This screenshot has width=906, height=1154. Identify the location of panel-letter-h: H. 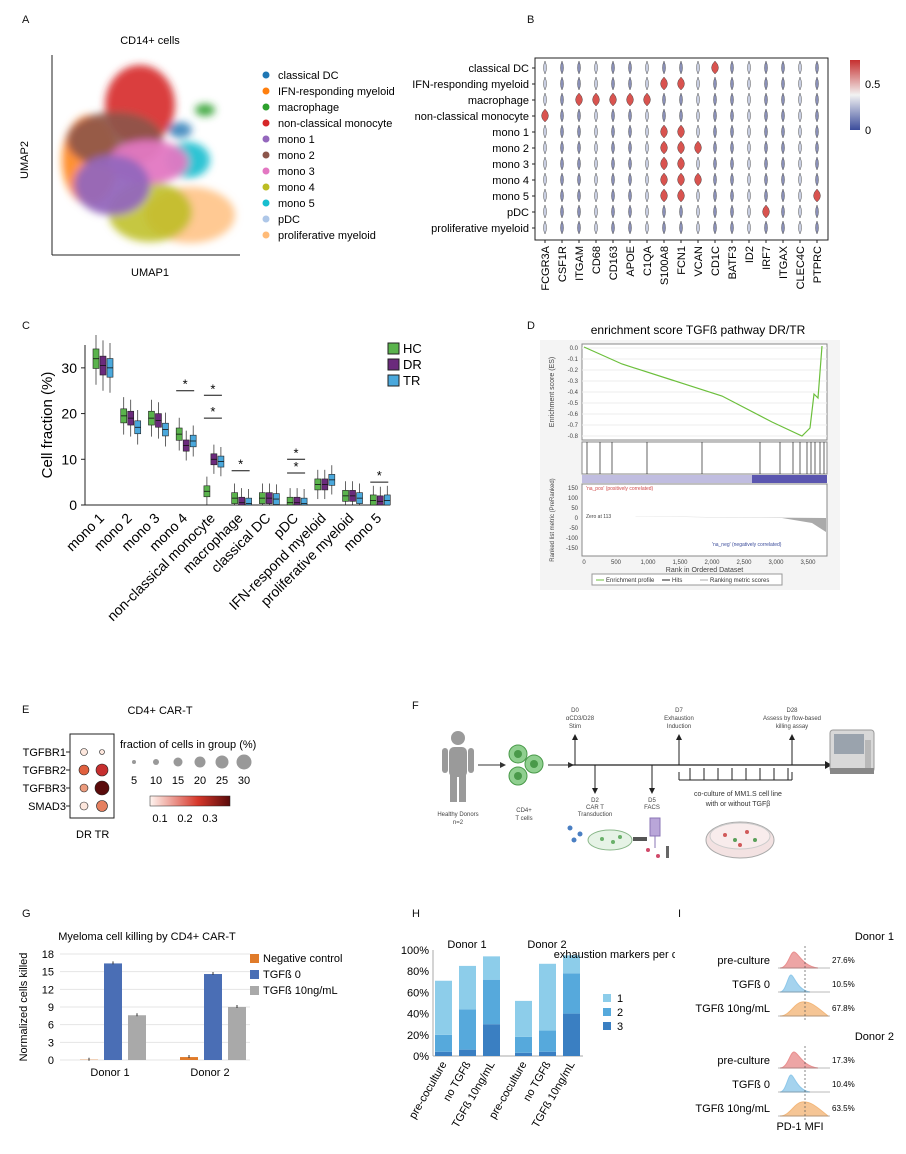
(416, 914).